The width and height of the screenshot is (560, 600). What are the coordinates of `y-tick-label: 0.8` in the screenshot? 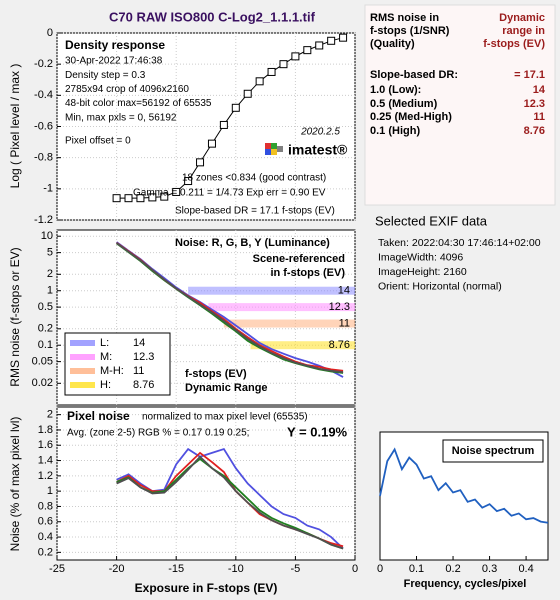 It's located at (45, 506).